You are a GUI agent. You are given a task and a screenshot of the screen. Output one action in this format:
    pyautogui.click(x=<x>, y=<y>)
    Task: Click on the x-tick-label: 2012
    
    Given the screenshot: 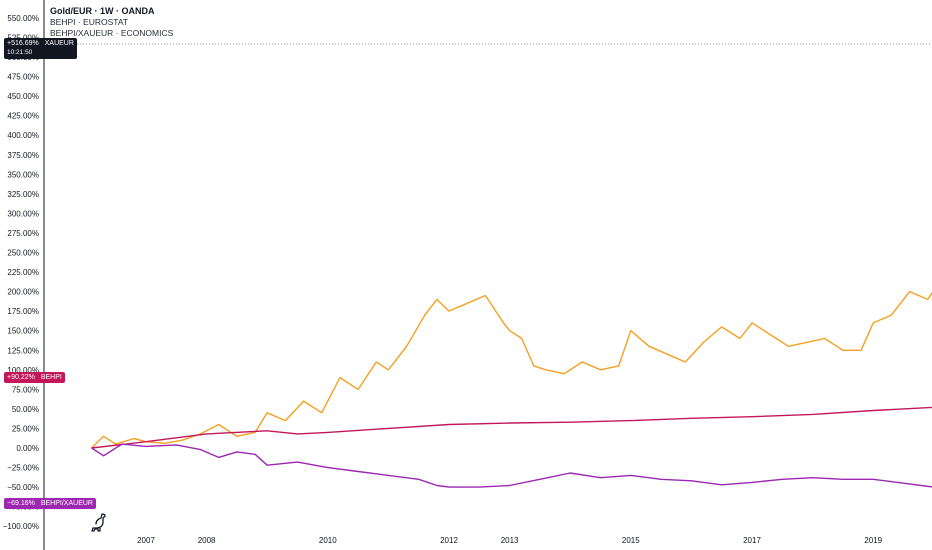 What is the action you would take?
    pyautogui.click(x=449, y=540)
    